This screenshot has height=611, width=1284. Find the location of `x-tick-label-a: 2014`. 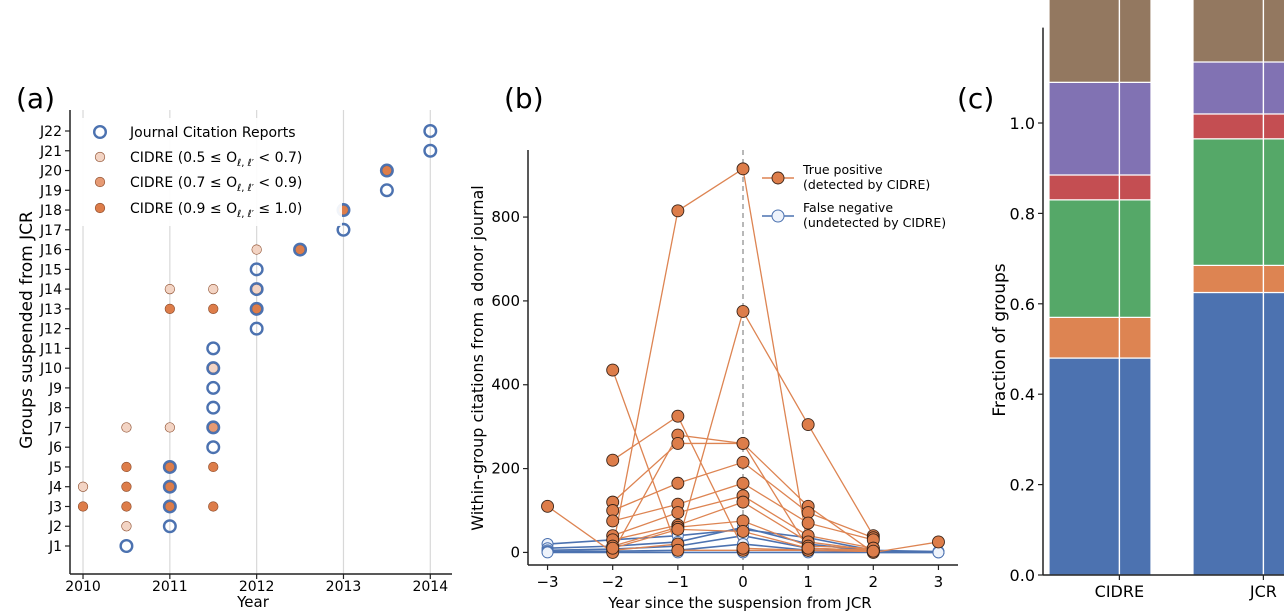

x-tick-label-a: 2014 is located at coordinates (430, 587).